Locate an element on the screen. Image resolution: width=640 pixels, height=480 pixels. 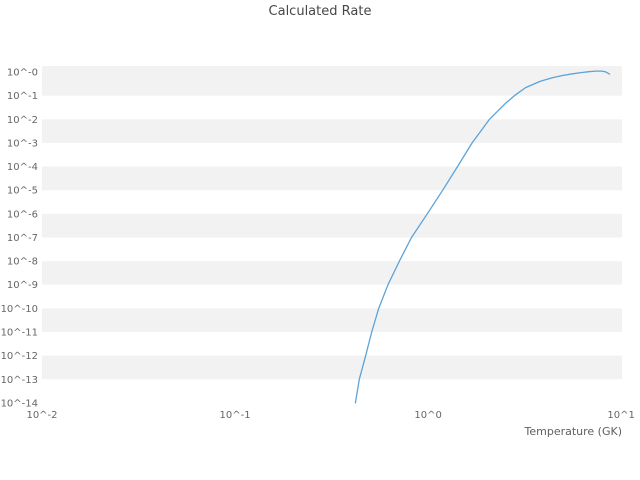
x-tick-label: 10^1 is located at coordinates (620, 415).